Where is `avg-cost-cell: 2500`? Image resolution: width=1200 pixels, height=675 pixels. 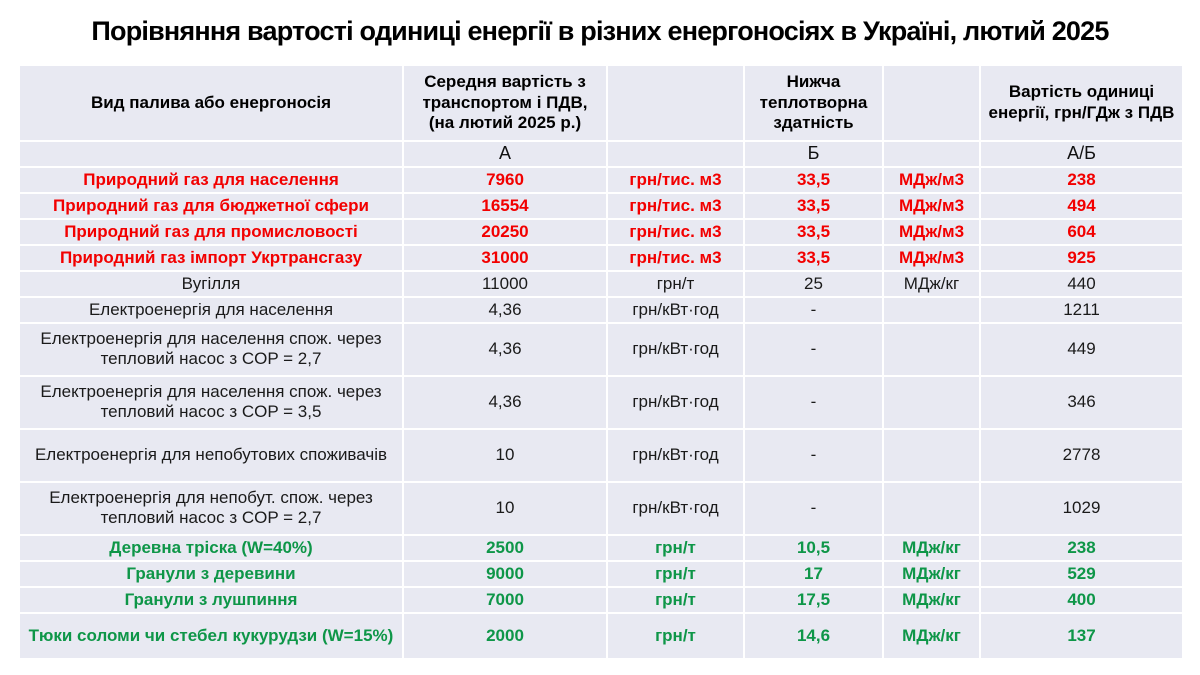 avg-cost-cell: 2500 is located at coordinates (506, 548).